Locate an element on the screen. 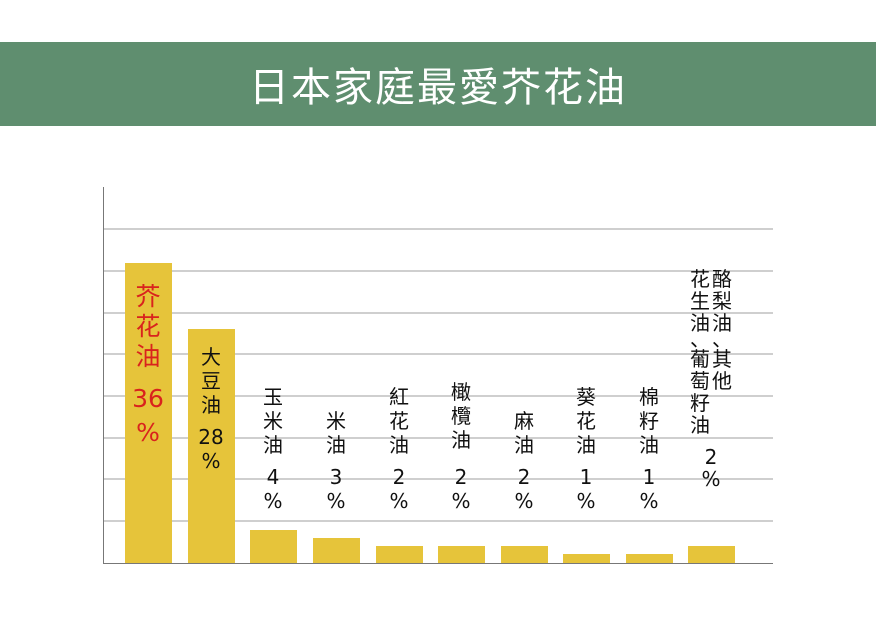  bar-canola is located at coordinates (148, 413).